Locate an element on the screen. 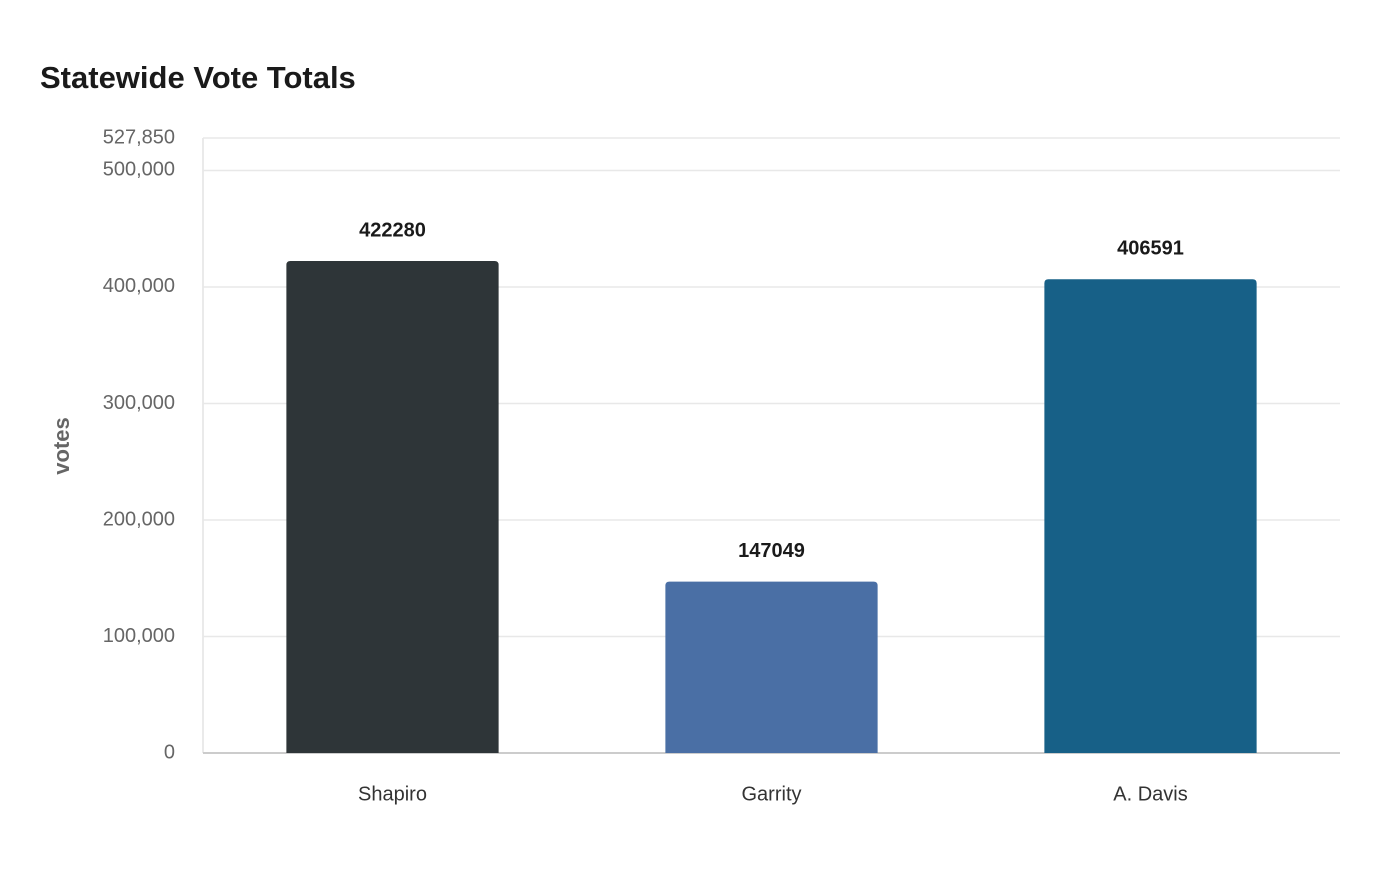 The height and width of the screenshot is (880, 1400). y-tick-label: 400,000 is located at coordinates (139, 286).